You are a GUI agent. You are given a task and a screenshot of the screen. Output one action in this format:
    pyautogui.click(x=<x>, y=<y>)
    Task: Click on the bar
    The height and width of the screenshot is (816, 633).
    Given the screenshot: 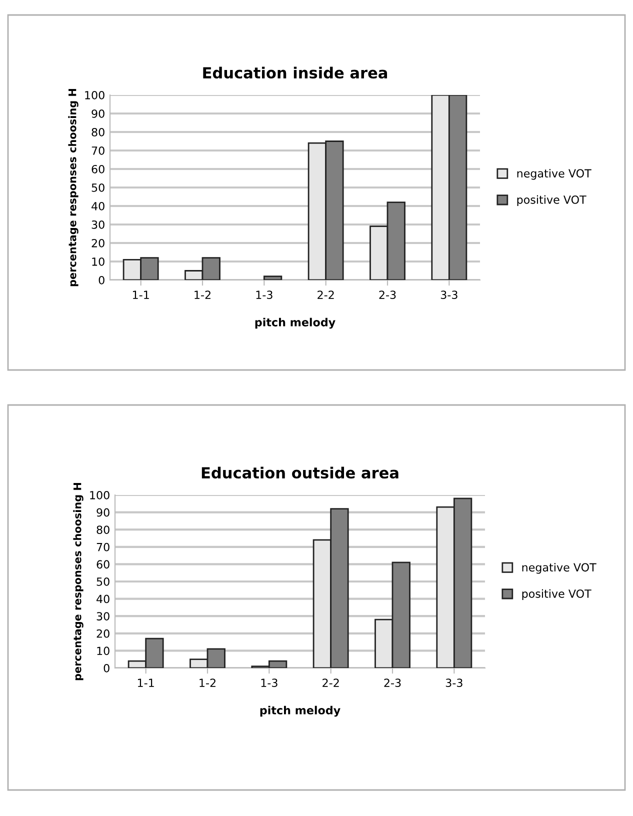 What is the action you would take?
    pyautogui.click(x=272, y=278)
    